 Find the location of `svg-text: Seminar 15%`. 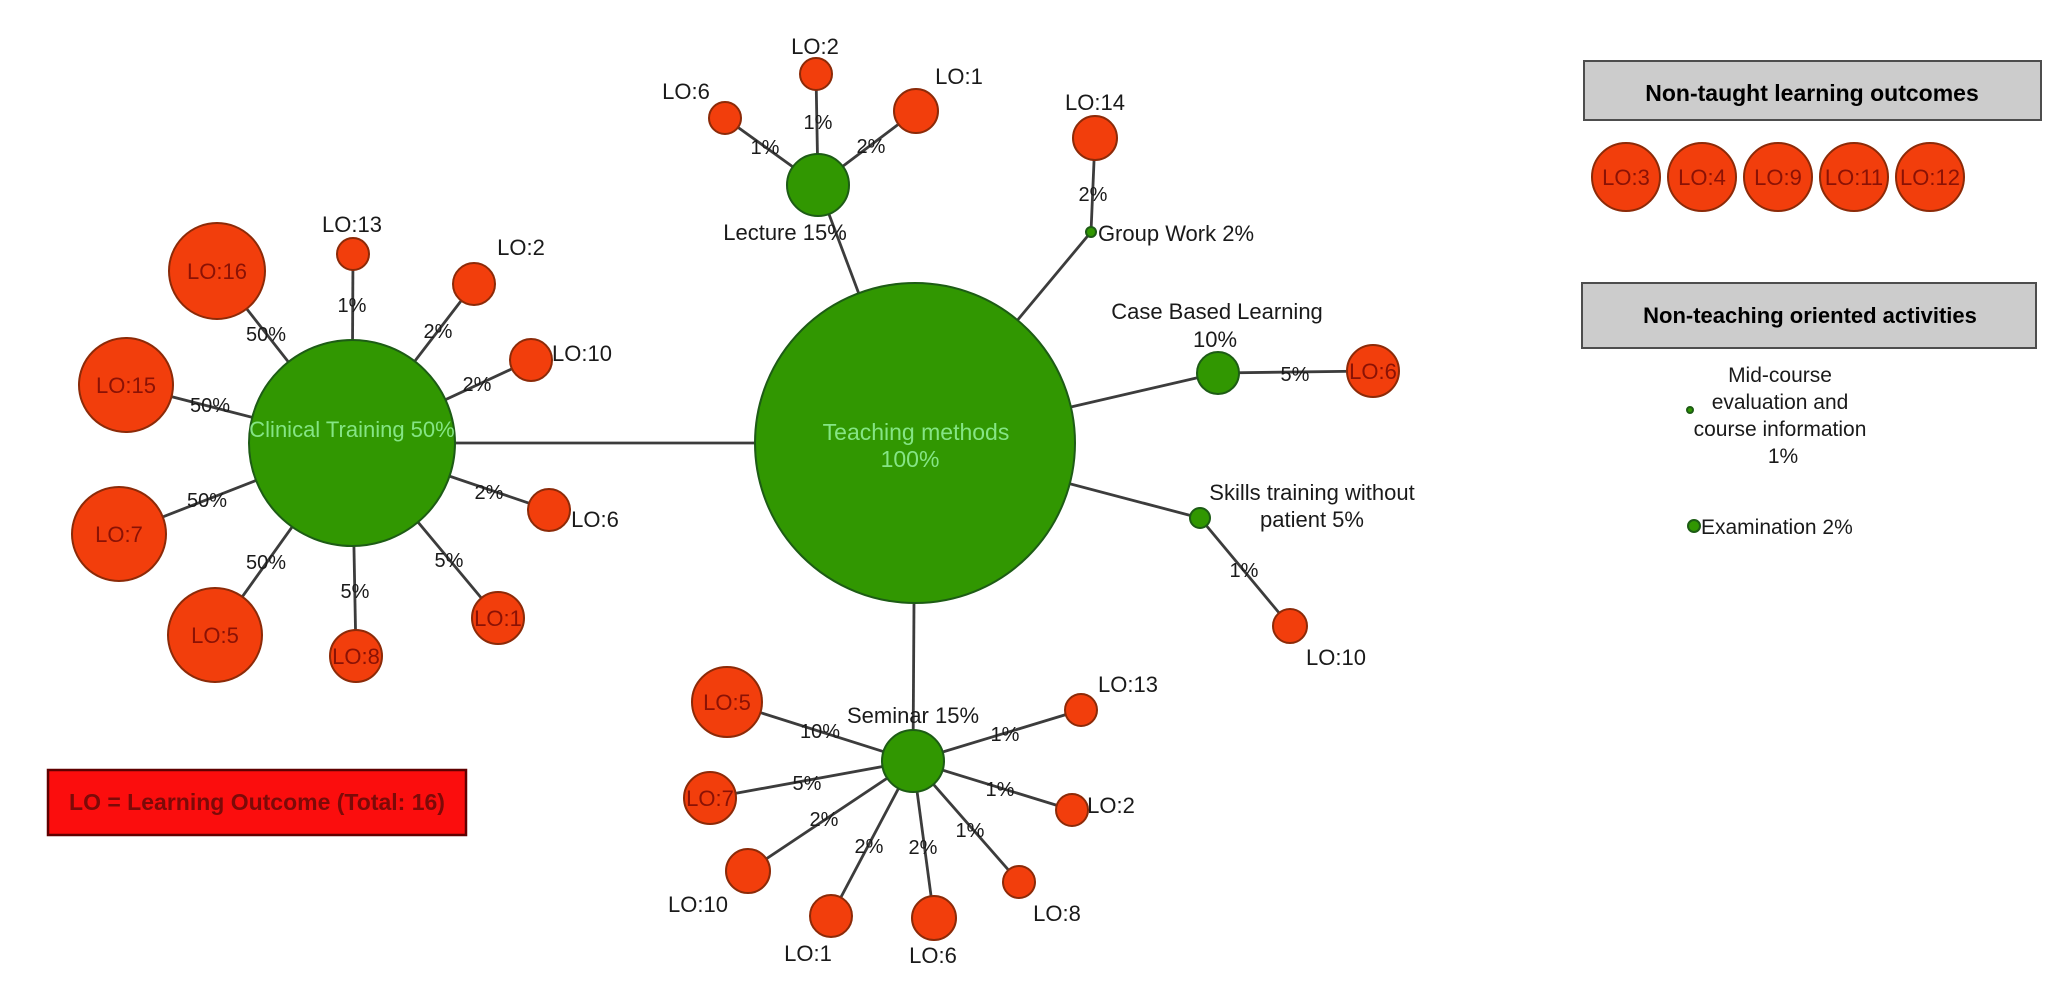

svg-text: Seminar 15% is located at coordinates (913, 715).